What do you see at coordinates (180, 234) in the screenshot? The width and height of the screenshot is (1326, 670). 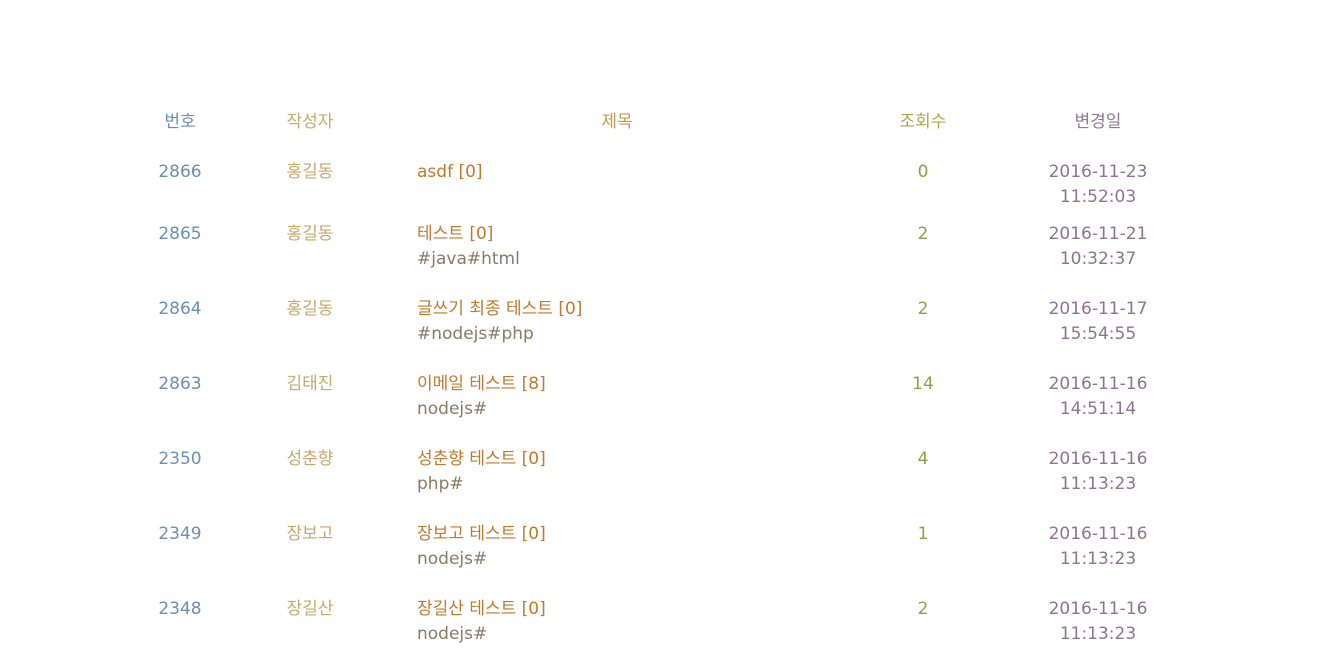 I see `post-number: 2865` at bounding box center [180, 234].